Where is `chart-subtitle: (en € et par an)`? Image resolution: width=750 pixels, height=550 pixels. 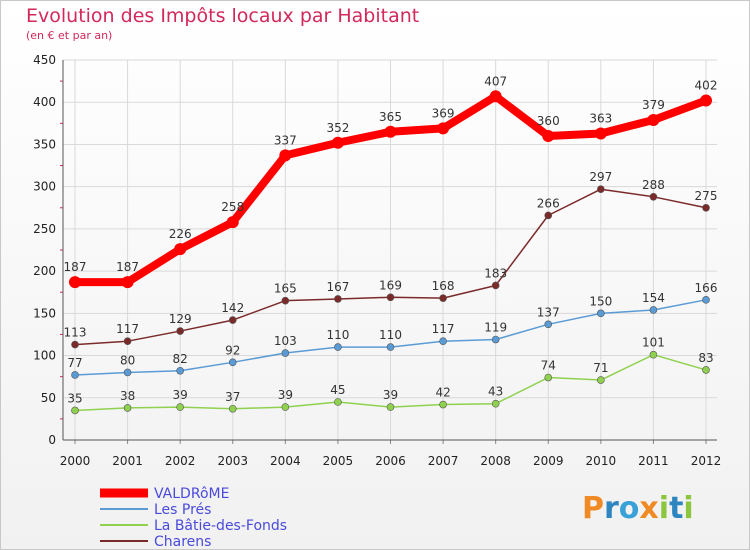
chart-subtitle: (en € et par an) is located at coordinates (69, 35).